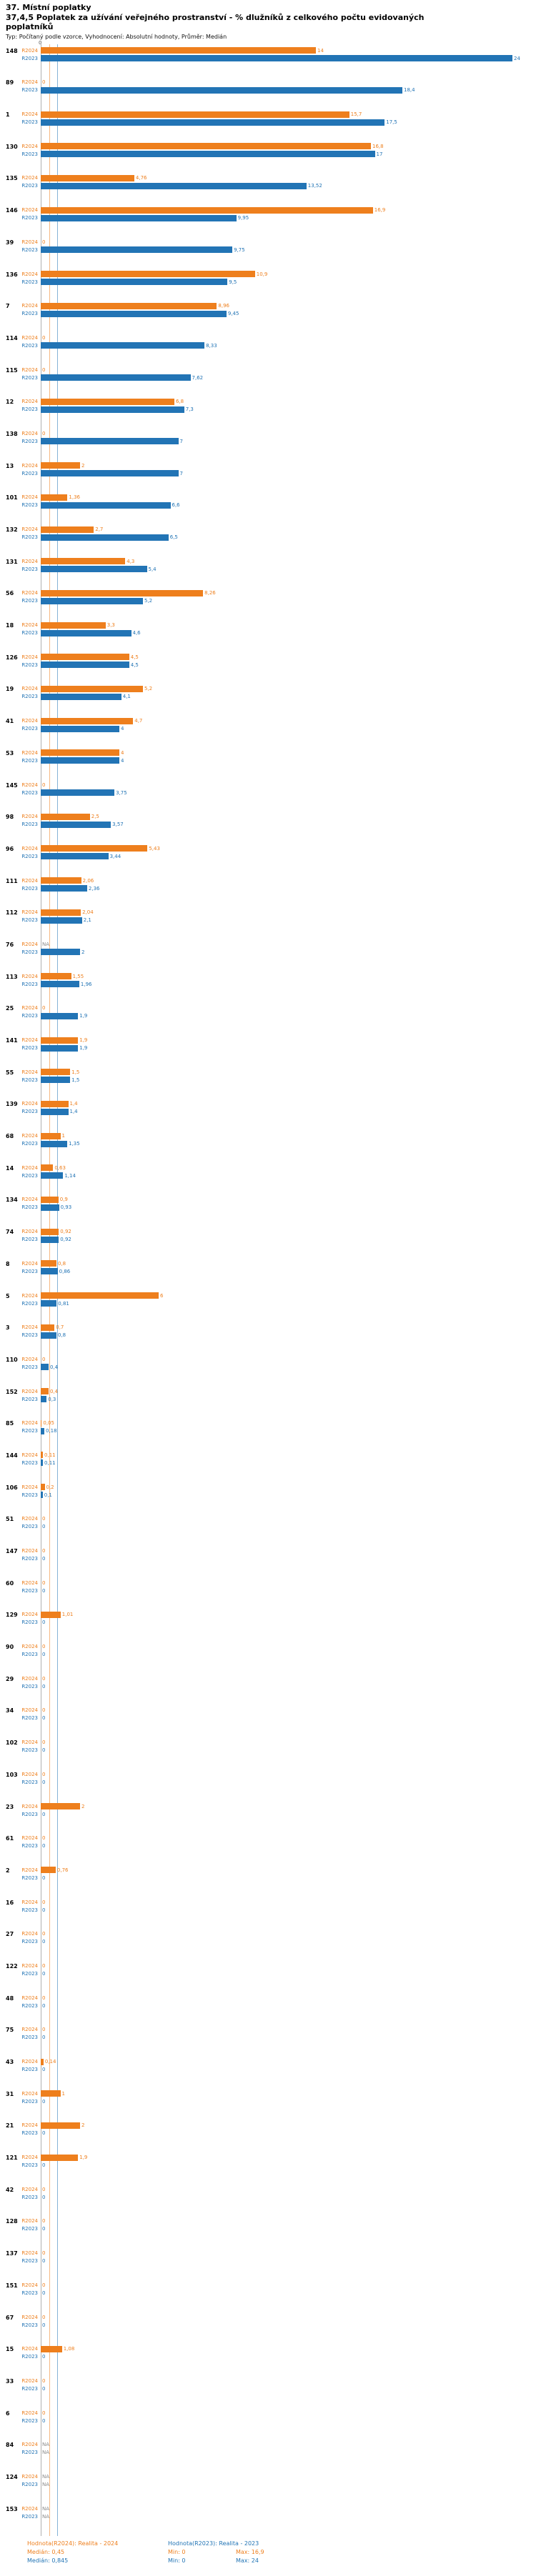 Image resolution: width=536 pixels, height=2576 pixels. What do you see at coordinates (268, 2361) in the screenshot?
I see `row-group-15: 15 R2024 1,08 R2023 0` at bounding box center [268, 2361].